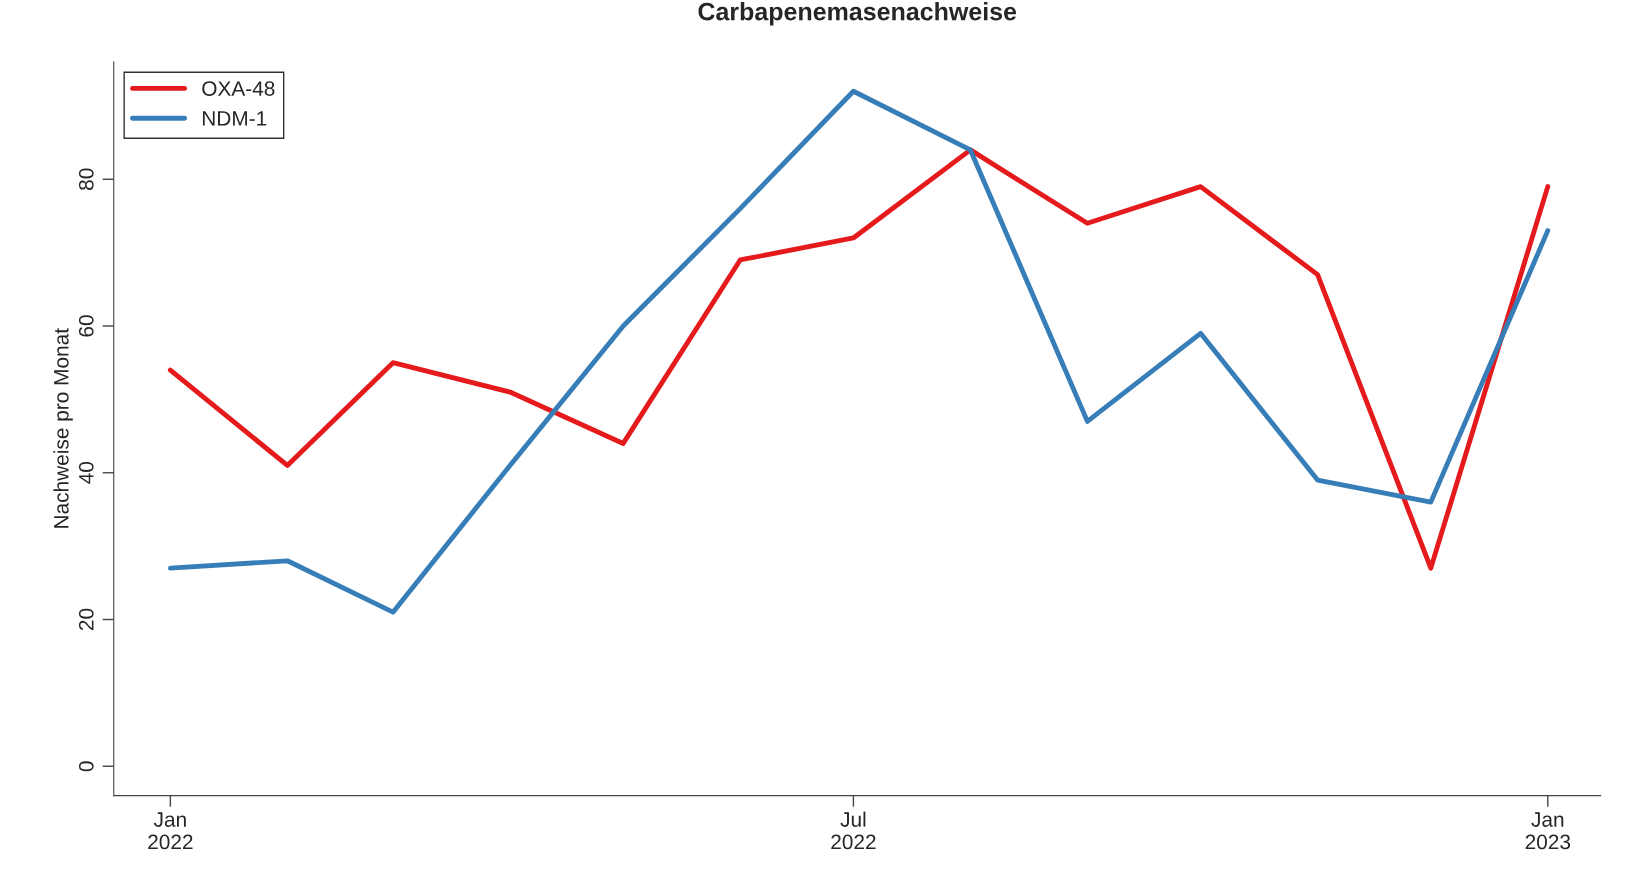  I want to click on y-tick-label: 20, so click(86, 619).